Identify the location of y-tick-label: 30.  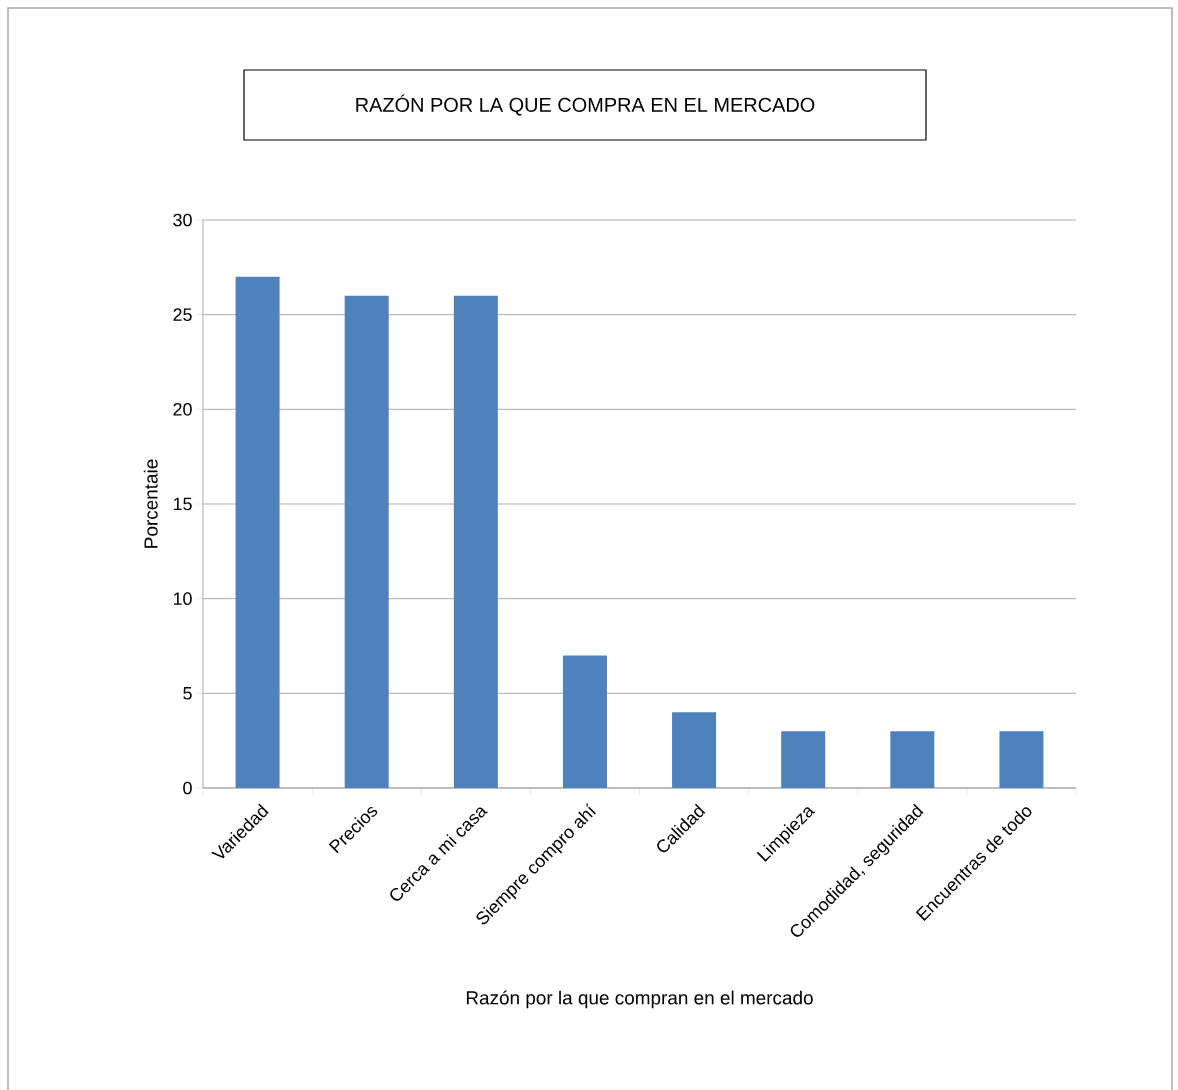
(182, 220).